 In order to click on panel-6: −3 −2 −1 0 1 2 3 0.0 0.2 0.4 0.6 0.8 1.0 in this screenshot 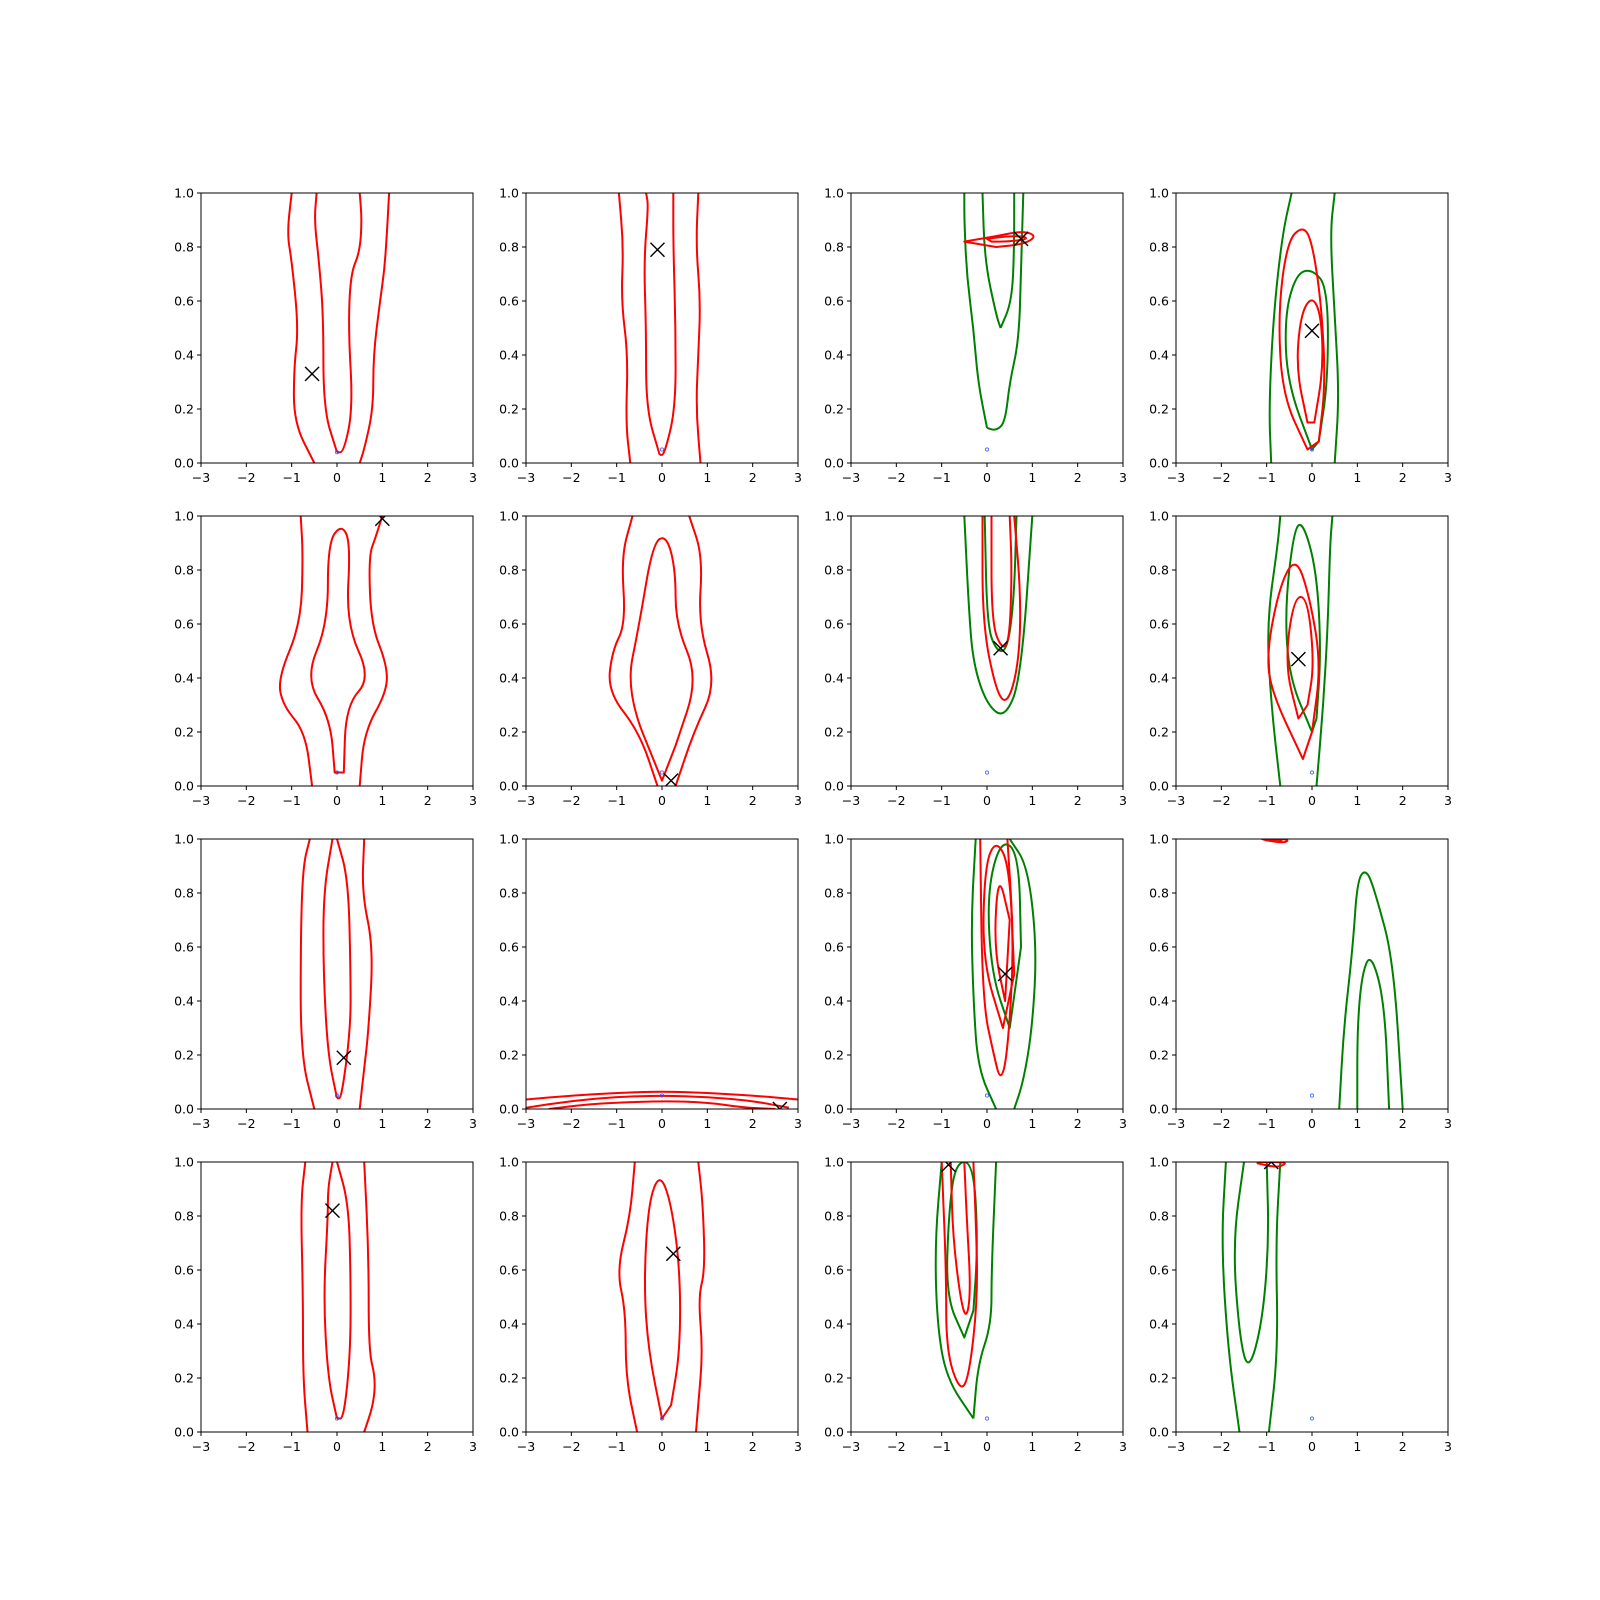, I will do `click(650, 659)`.